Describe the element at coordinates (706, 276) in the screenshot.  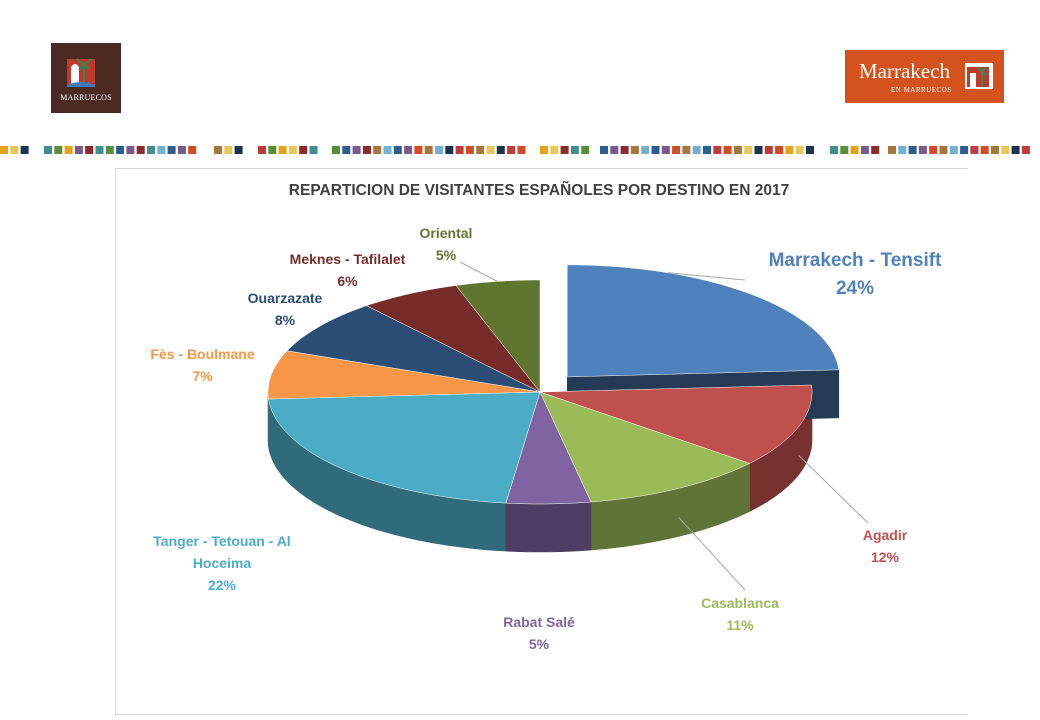
I see `leader-line-marrakech` at that location.